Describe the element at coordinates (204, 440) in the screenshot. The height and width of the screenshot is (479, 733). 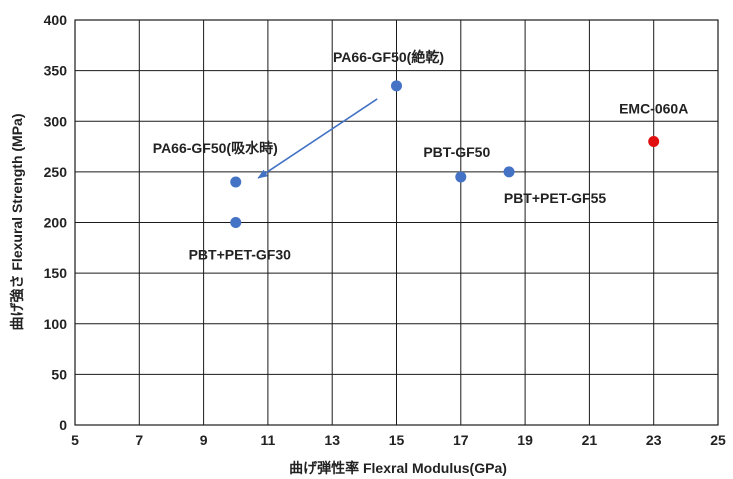
I see `x-tick-label-2: 9` at that location.